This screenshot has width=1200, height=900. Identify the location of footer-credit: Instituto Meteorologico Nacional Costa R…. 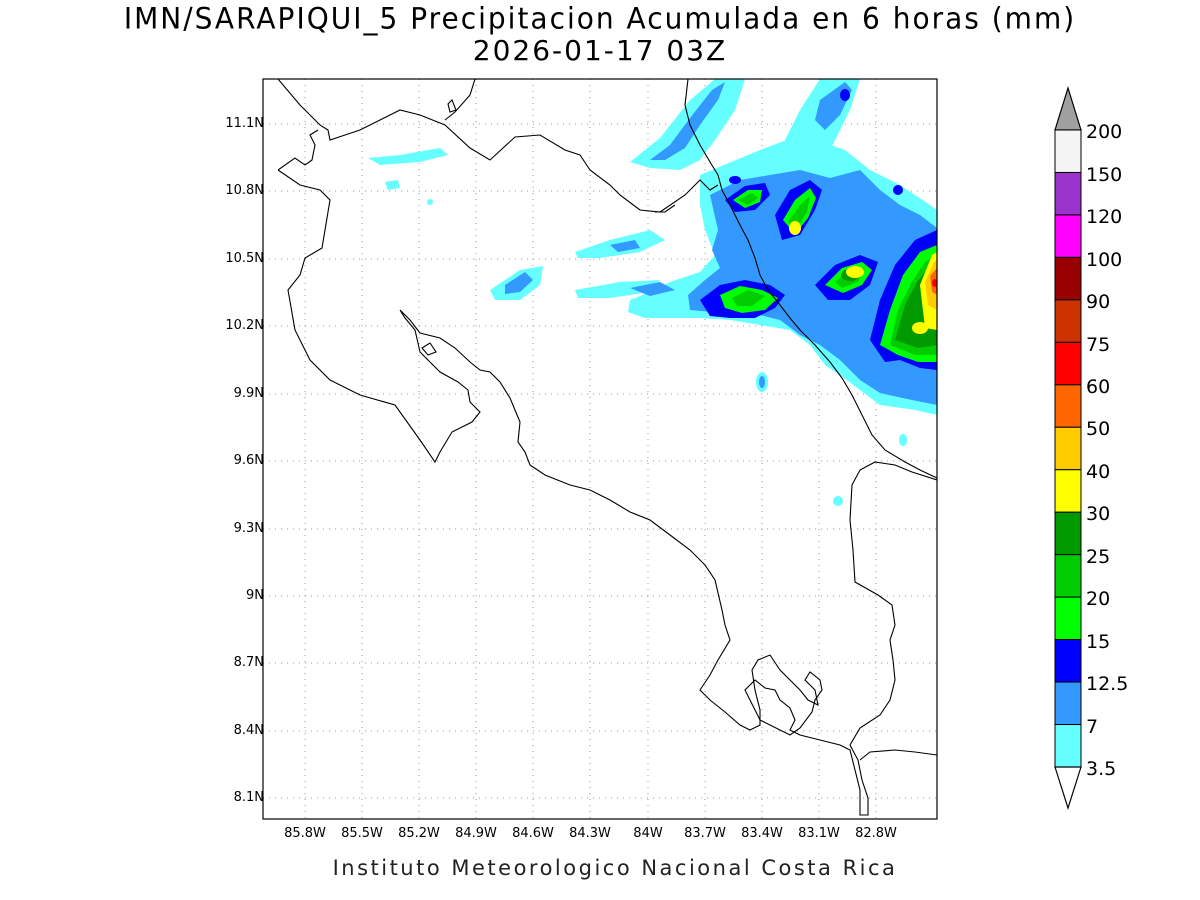
(615, 868).